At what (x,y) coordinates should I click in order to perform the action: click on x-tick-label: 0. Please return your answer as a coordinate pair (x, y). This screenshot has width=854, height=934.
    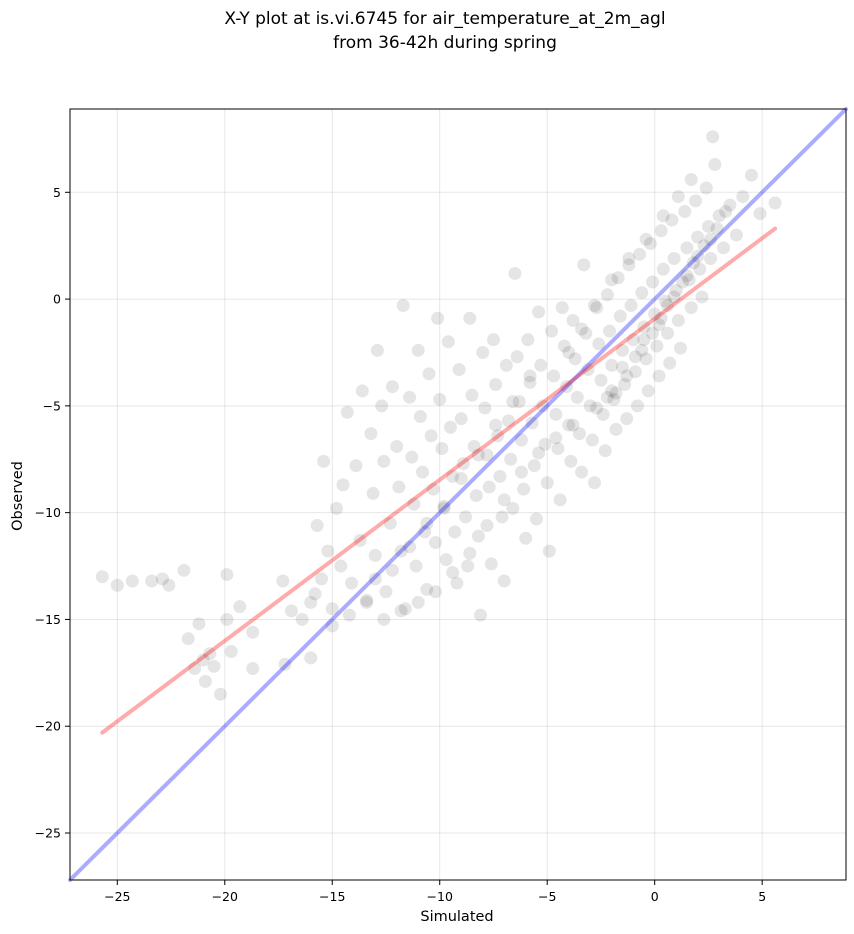
    Looking at the image, I should click on (655, 896).